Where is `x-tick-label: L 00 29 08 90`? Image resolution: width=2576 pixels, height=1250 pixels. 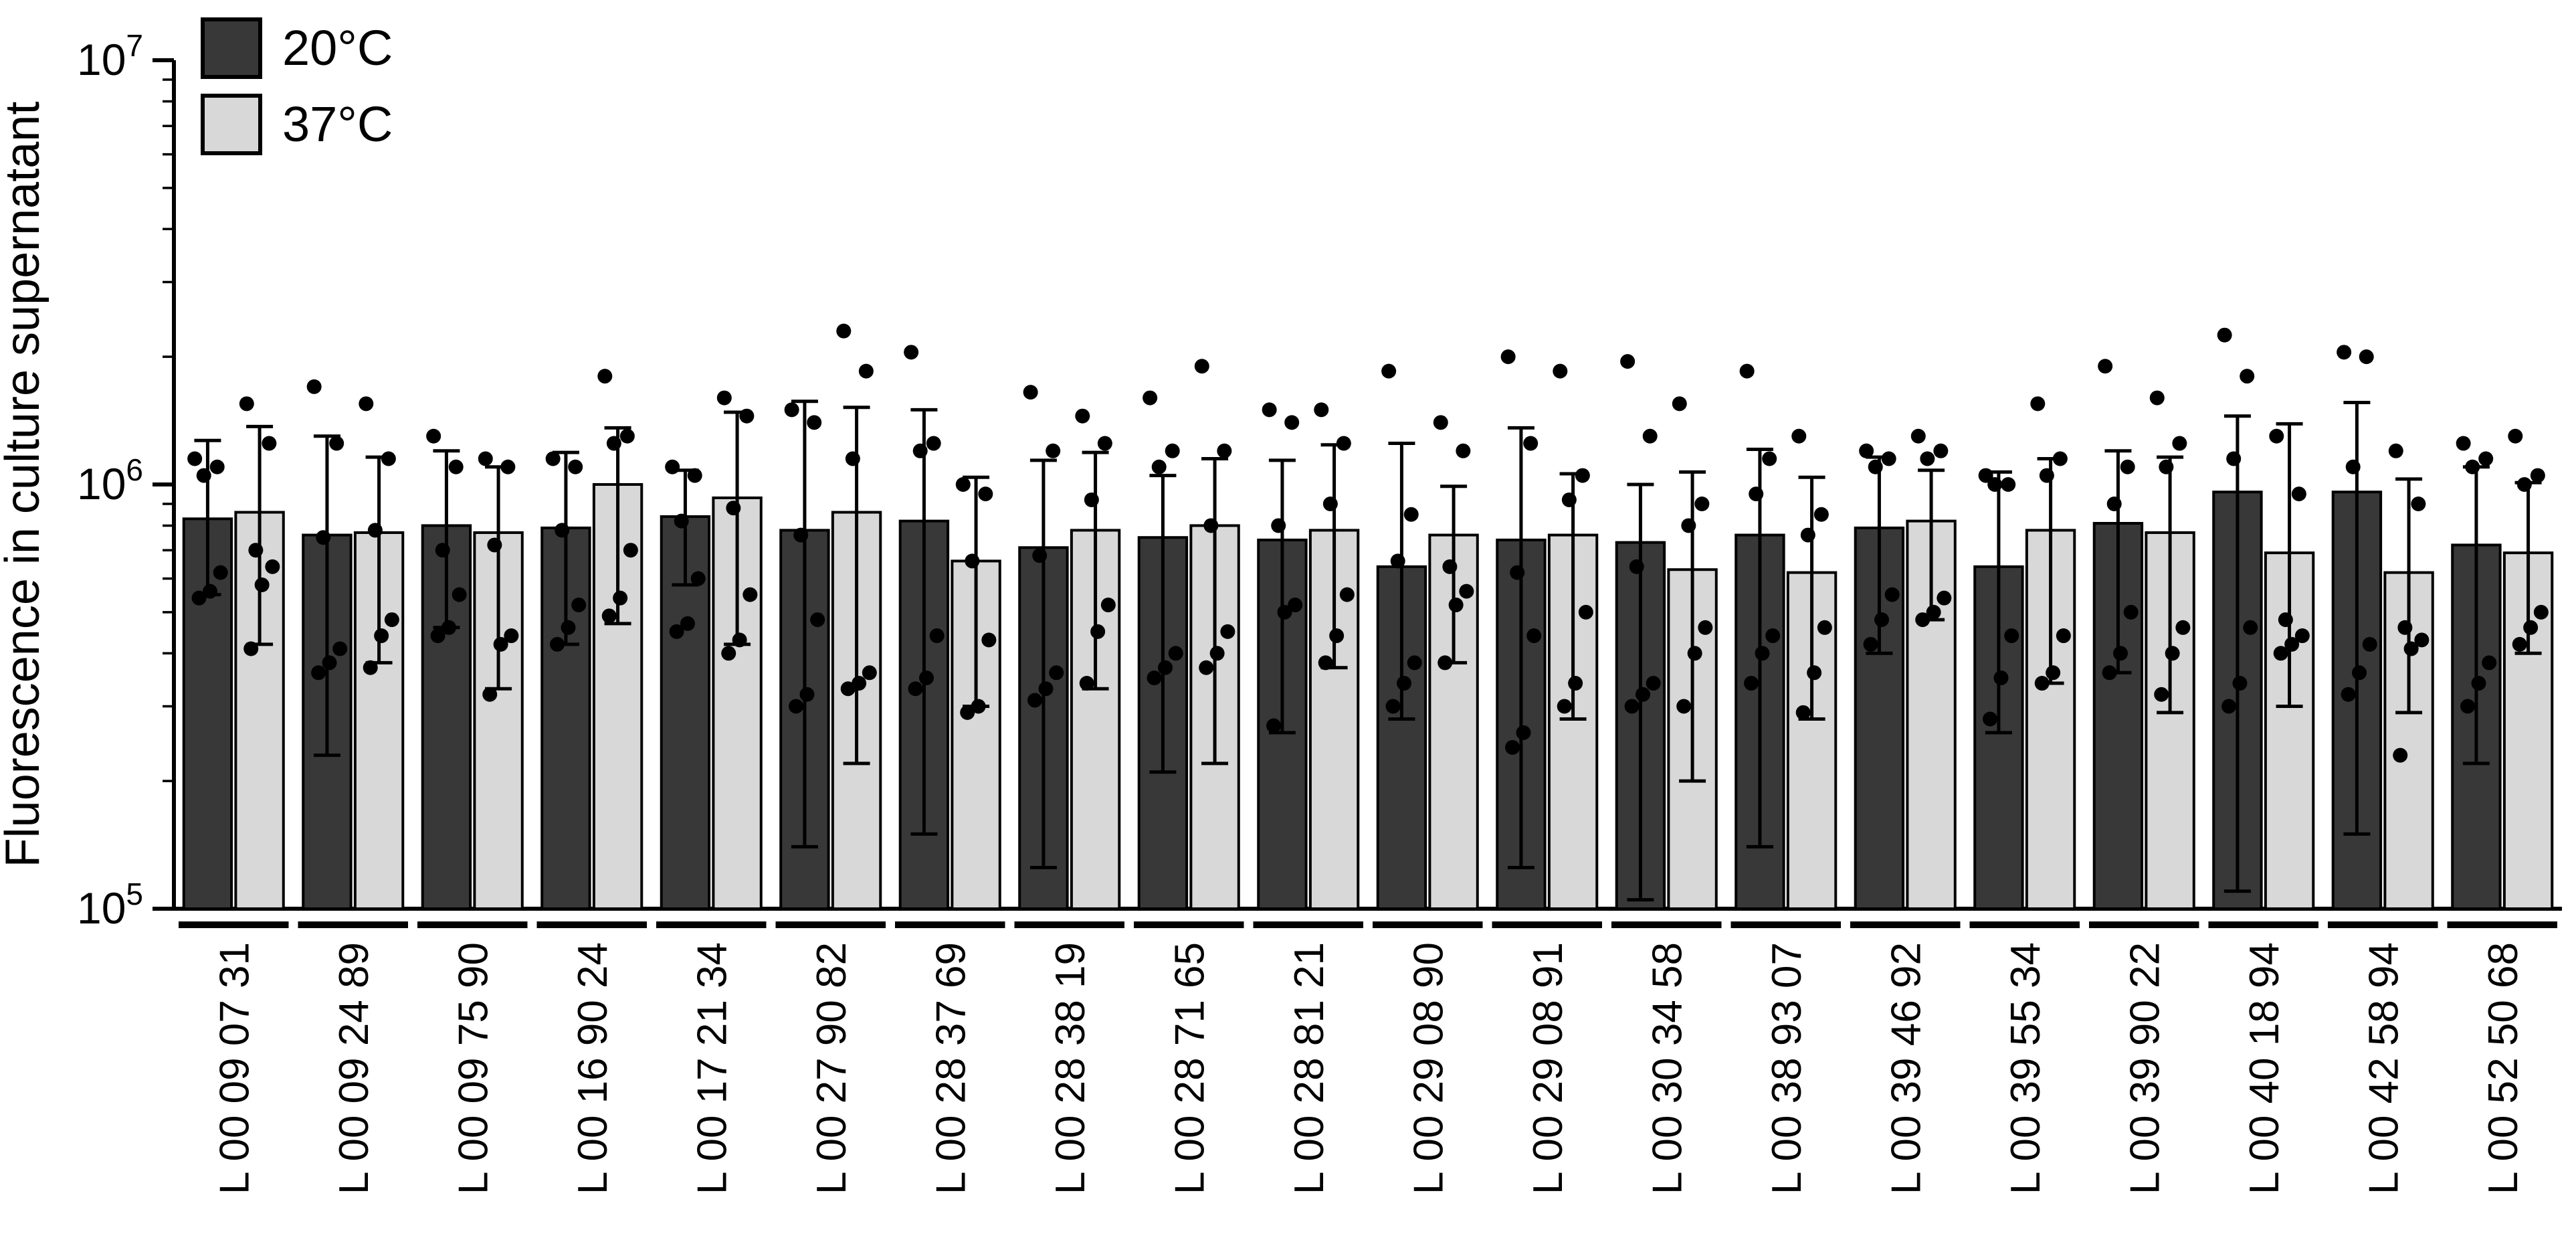 x-tick-label: L 00 29 08 90 is located at coordinates (1428, 1068).